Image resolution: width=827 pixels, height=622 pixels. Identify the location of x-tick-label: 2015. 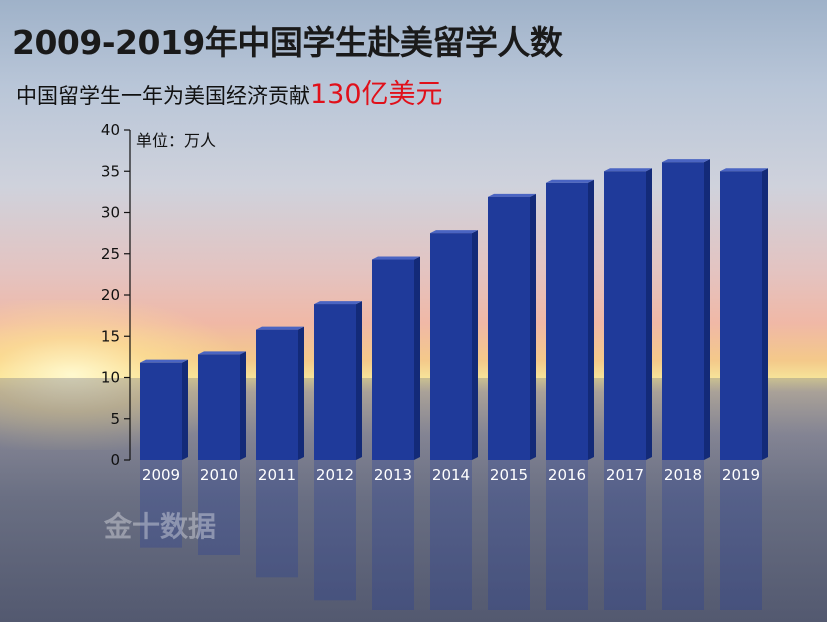
(509, 475).